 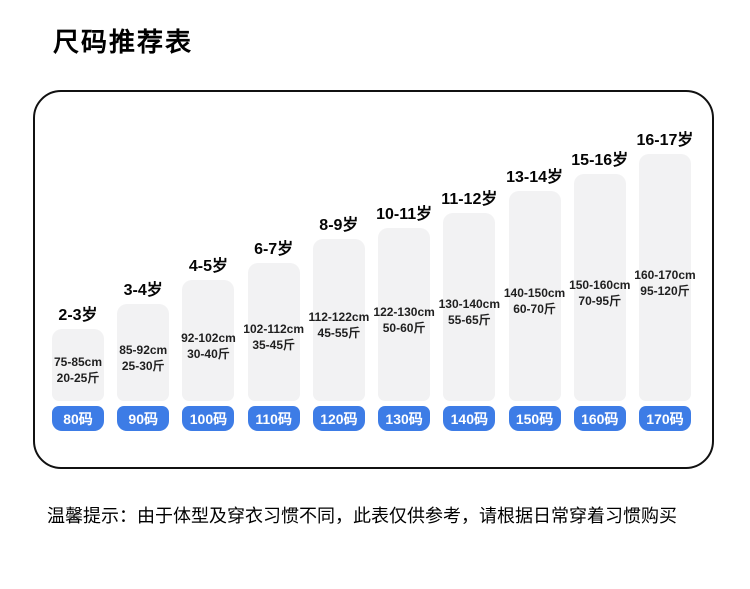 I want to click on size-bar: 85-92cm 25-30斤, so click(x=143, y=352).